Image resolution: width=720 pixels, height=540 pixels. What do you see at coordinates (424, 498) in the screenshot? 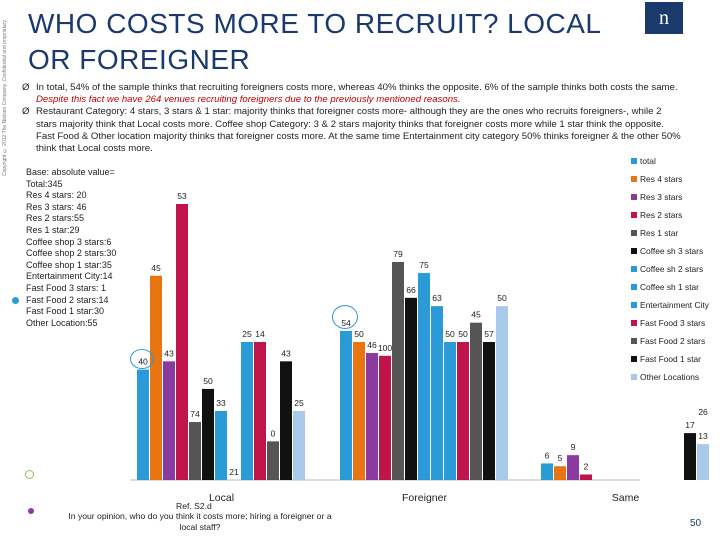
I see `category-label: Foreigner` at bounding box center [424, 498].